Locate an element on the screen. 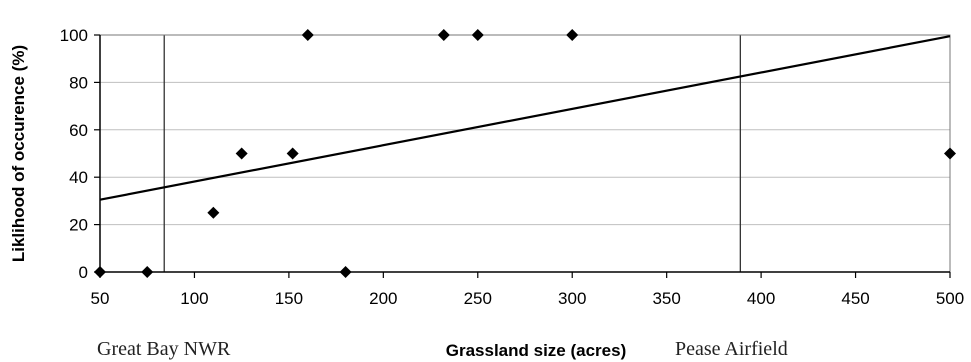 The image size is (971, 362). reference-line-labels: Great Bay NWR Pease Airfield is located at coordinates (442, 349).